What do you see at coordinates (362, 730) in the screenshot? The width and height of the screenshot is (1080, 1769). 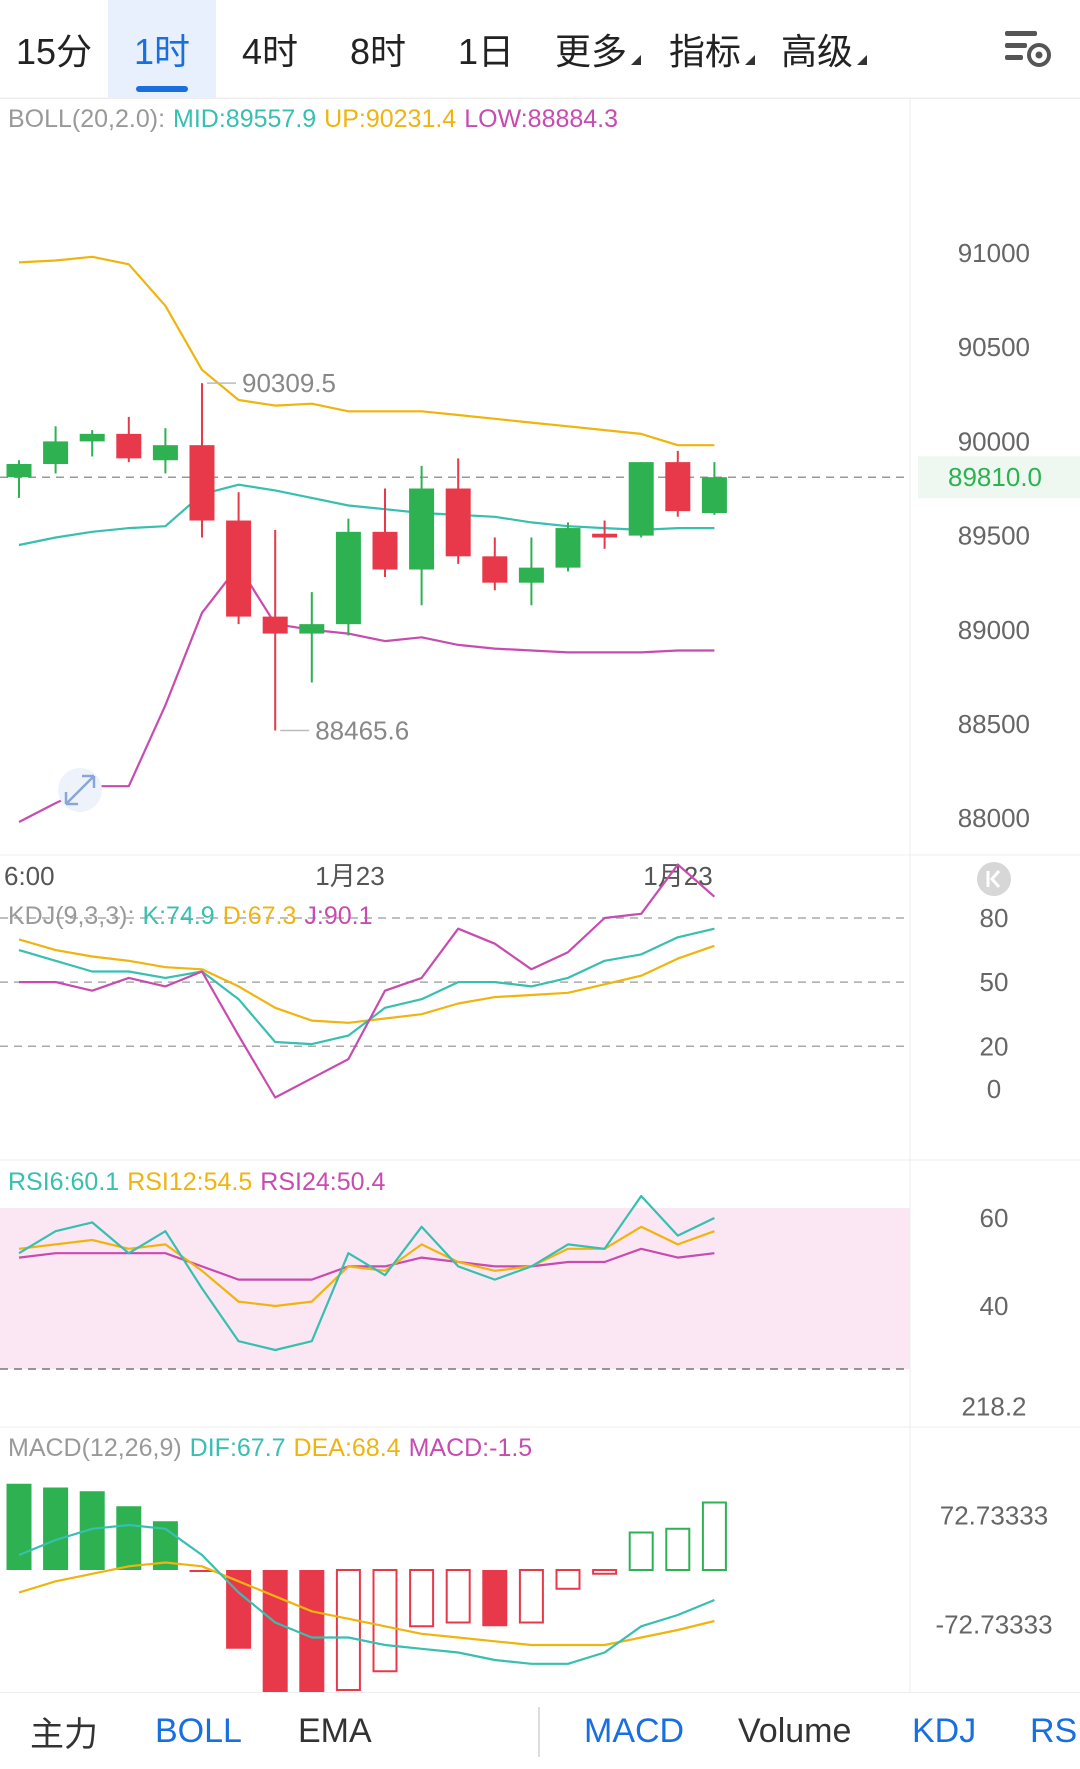 I see `low-price-marker: 88465.6` at bounding box center [362, 730].